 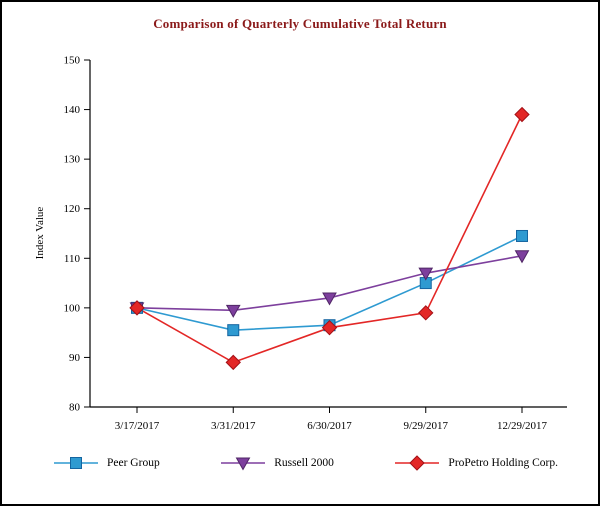 I want to click on y-tick-label: 100, so click(x=72, y=308).